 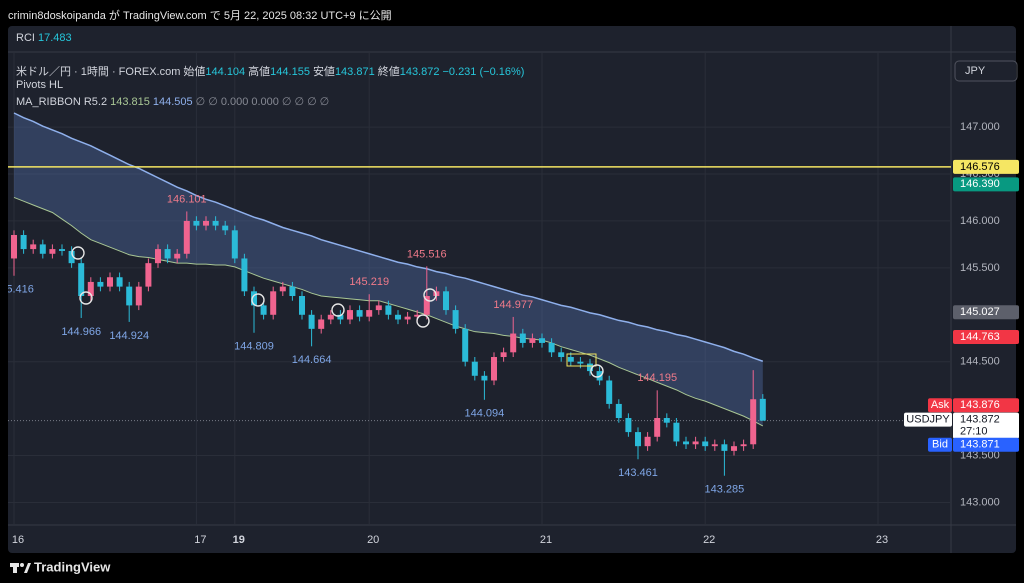 What do you see at coordinates (129, 336) in the screenshot?
I see `pivot-label: 144.924` at bounding box center [129, 336].